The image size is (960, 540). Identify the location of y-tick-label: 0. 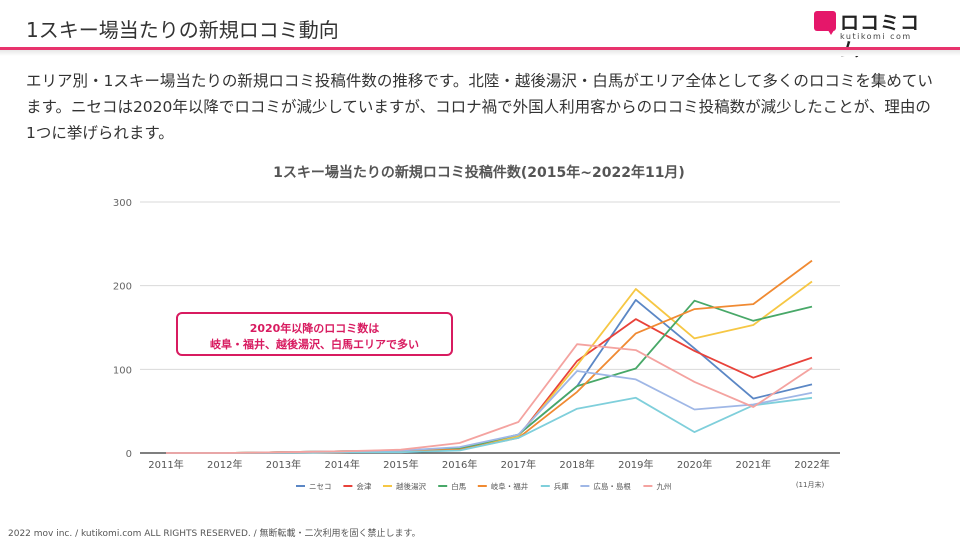
(129, 454).